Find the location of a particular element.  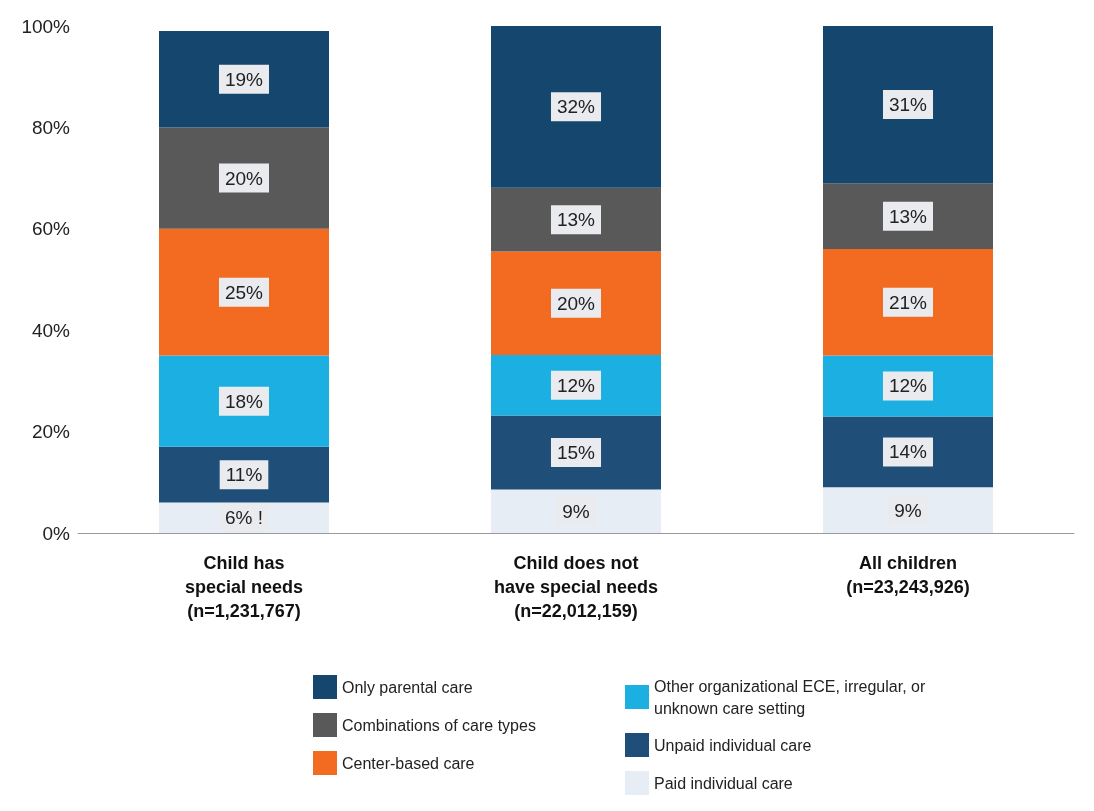

legend-label: Unpaid individual care is located at coordinates (733, 745).